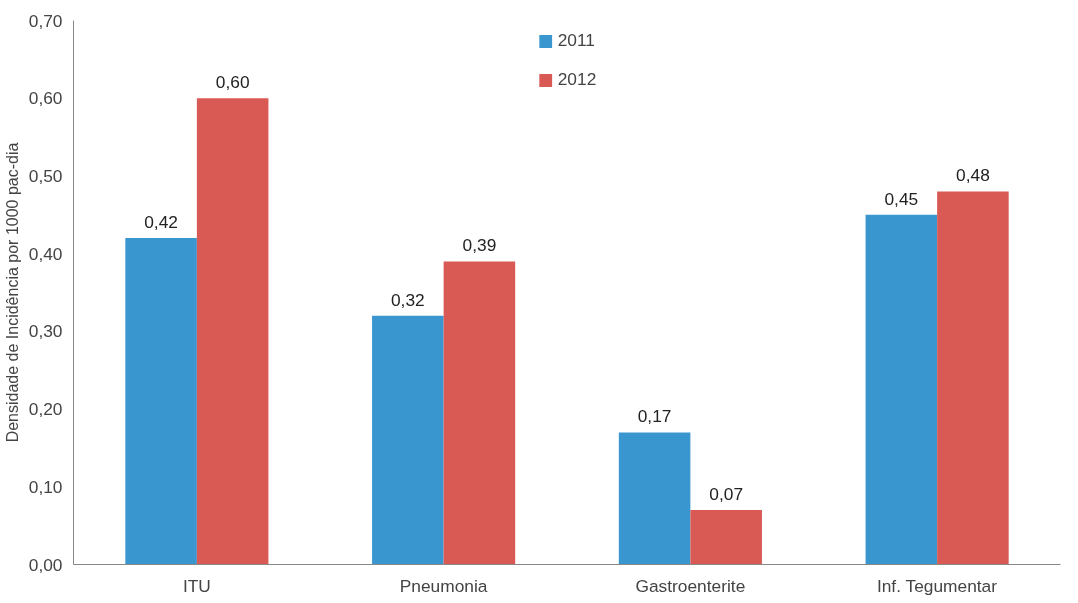 The width and height of the screenshot is (1078, 603). What do you see at coordinates (232, 82) in the screenshot?
I see `data-label: 0,60` at bounding box center [232, 82].